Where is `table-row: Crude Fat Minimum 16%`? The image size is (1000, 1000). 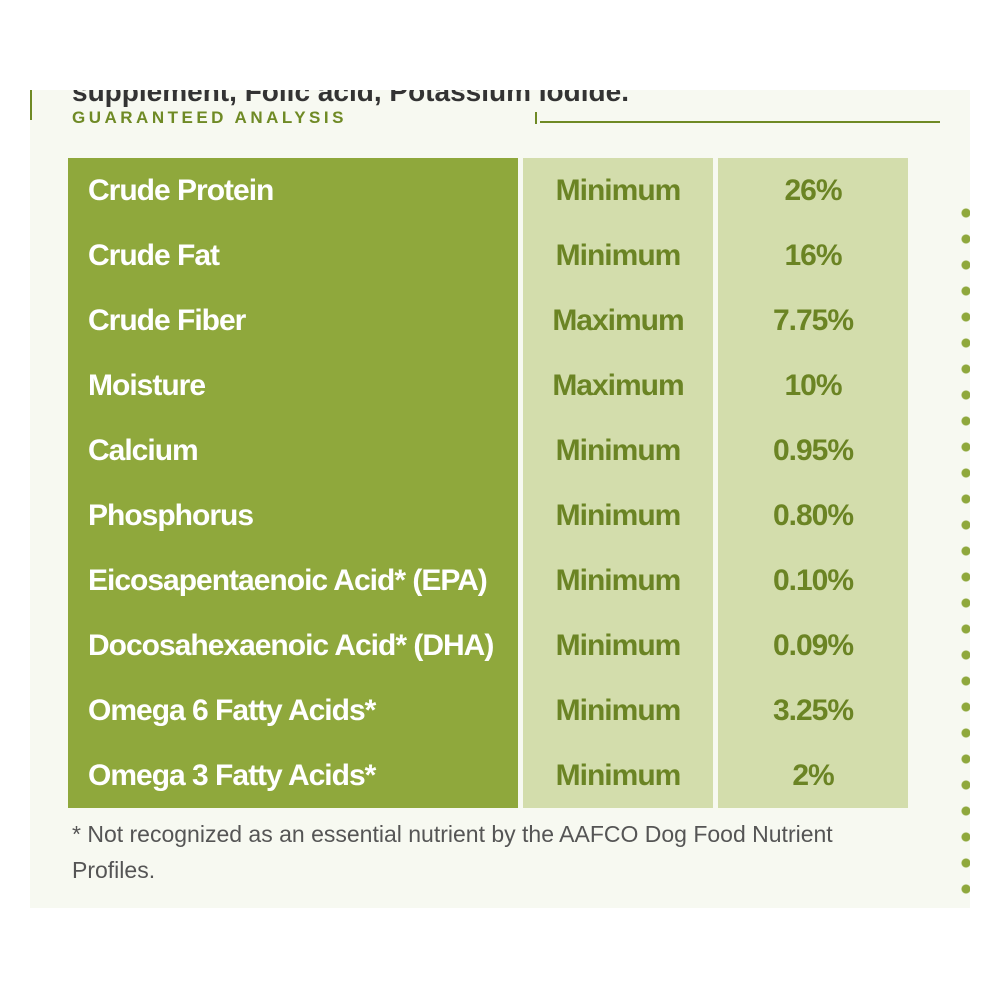
table-row: Crude Fat Minimum 16% is located at coordinates (488, 255).